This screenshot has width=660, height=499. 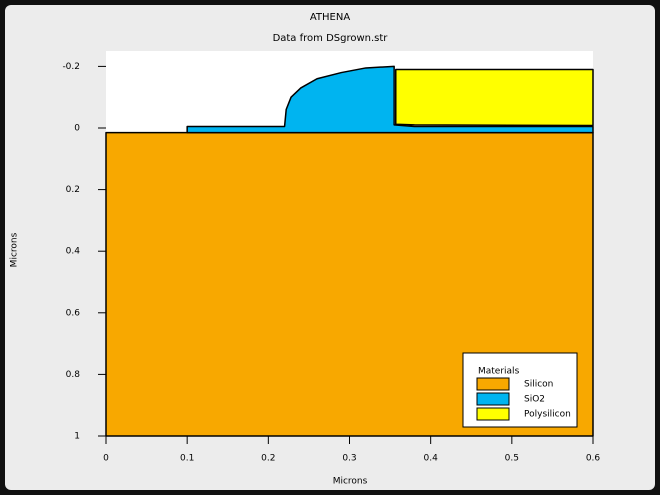 I want to click on legend-label: SiO2, so click(x=534, y=400).